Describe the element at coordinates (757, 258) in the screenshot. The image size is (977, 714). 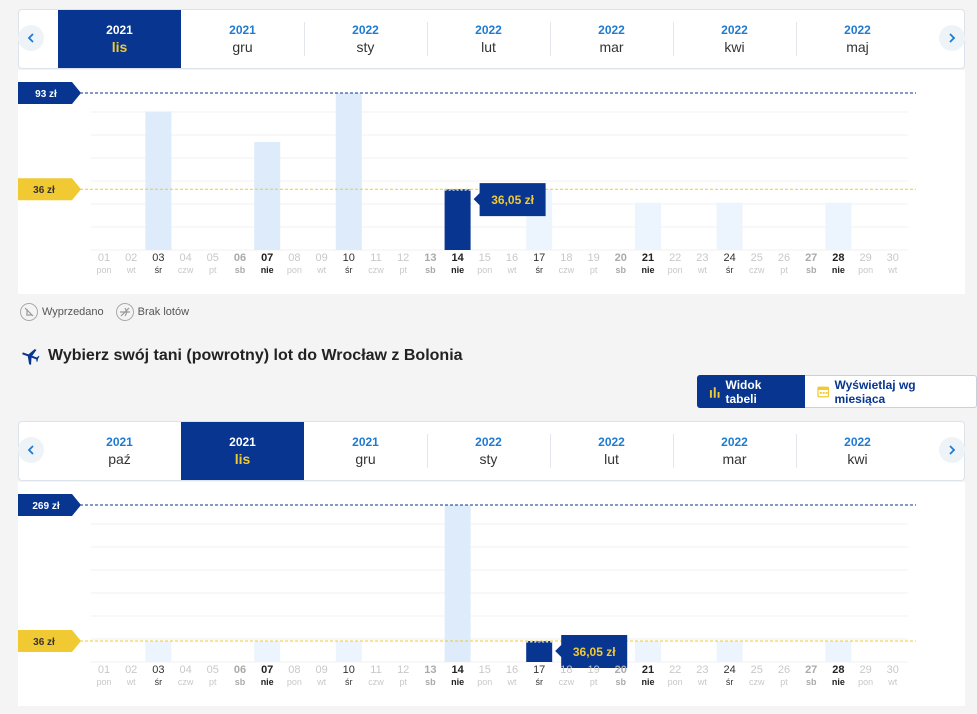
I see `day-number-label: 25` at that location.